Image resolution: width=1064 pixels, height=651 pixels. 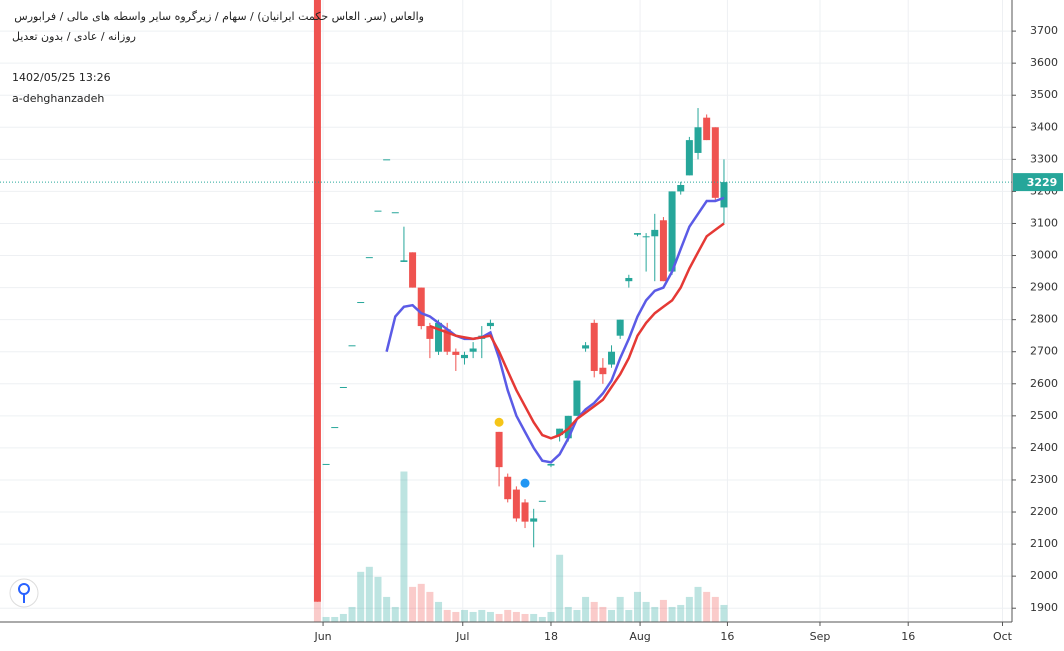 I want to click on y-tick-label: 2500, so click(x=1044, y=415).